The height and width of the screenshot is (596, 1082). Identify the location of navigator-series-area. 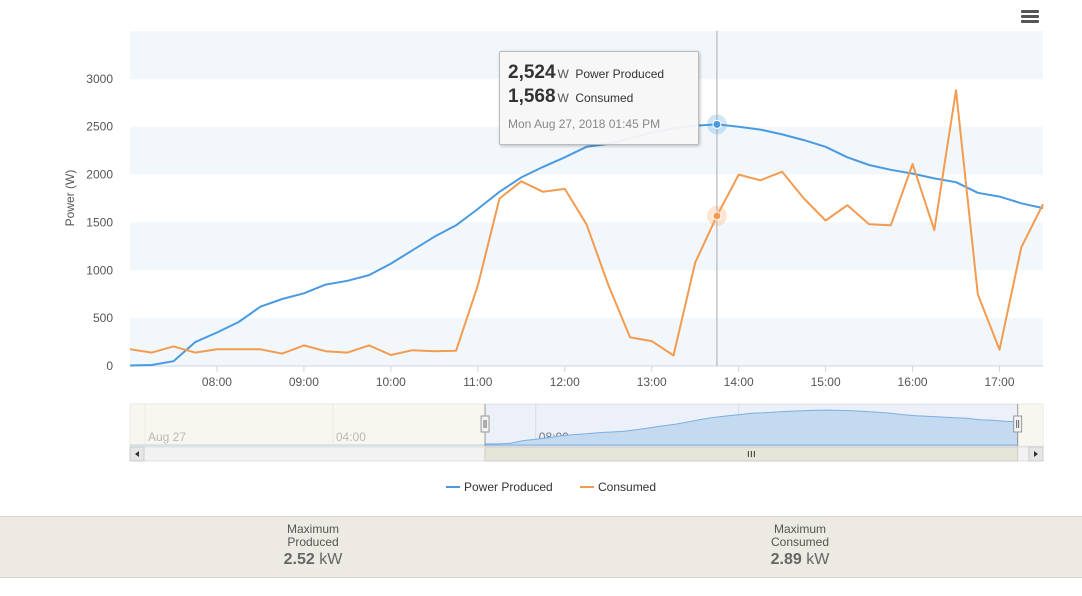
(574, 427).